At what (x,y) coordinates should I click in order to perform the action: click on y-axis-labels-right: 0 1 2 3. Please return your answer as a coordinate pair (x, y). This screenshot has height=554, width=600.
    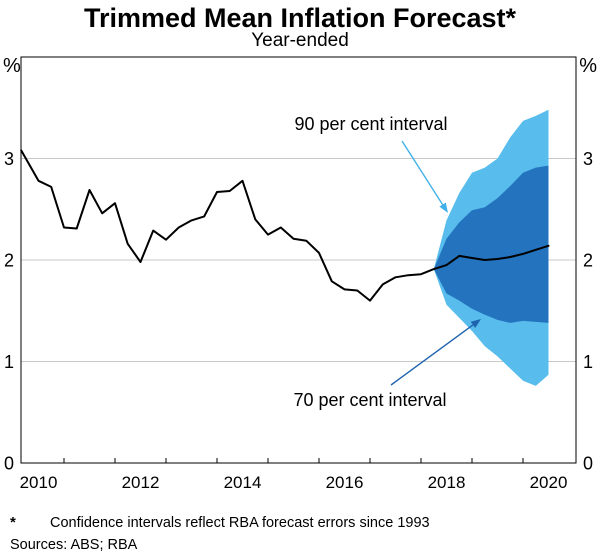
    Looking at the image, I should click on (588, 311).